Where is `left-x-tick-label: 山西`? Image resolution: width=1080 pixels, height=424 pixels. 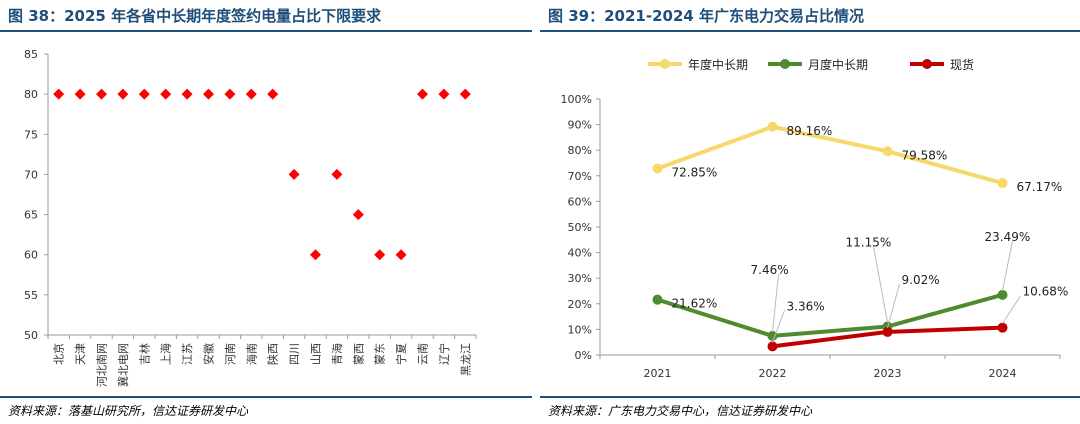 left-x-tick-label: 山西 is located at coordinates (316, 354).